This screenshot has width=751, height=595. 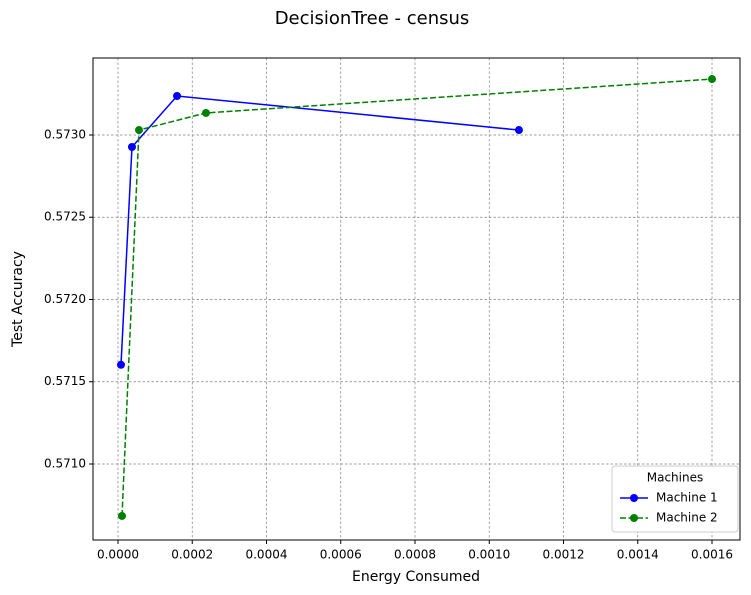 What do you see at coordinates (687, 498) in the screenshot?
I see `legend-label: Machine 1` at bounding box center [687, 498].